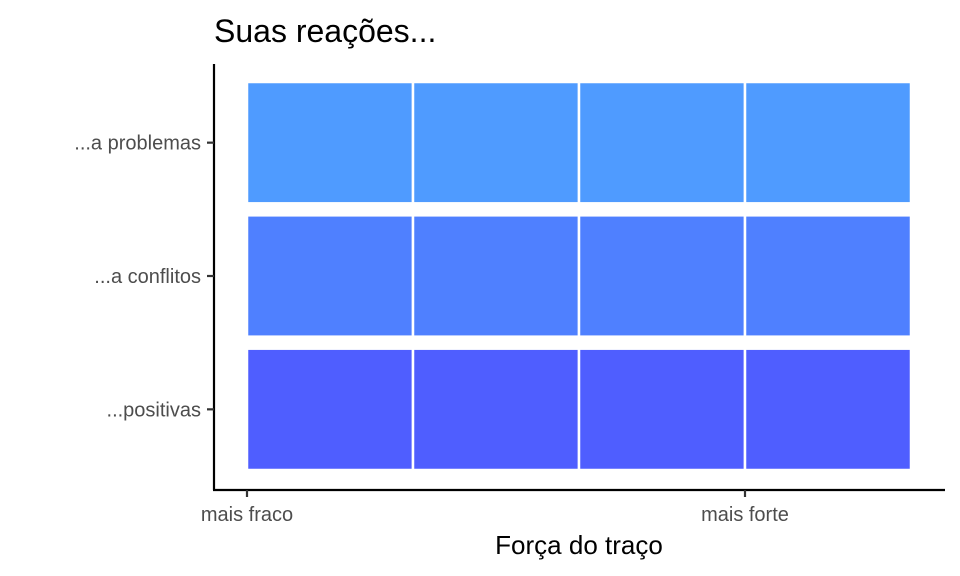 This screenshot has width=960, height=576. I want to click on x-tick-label-1: mais fraco, so click(247, 515).